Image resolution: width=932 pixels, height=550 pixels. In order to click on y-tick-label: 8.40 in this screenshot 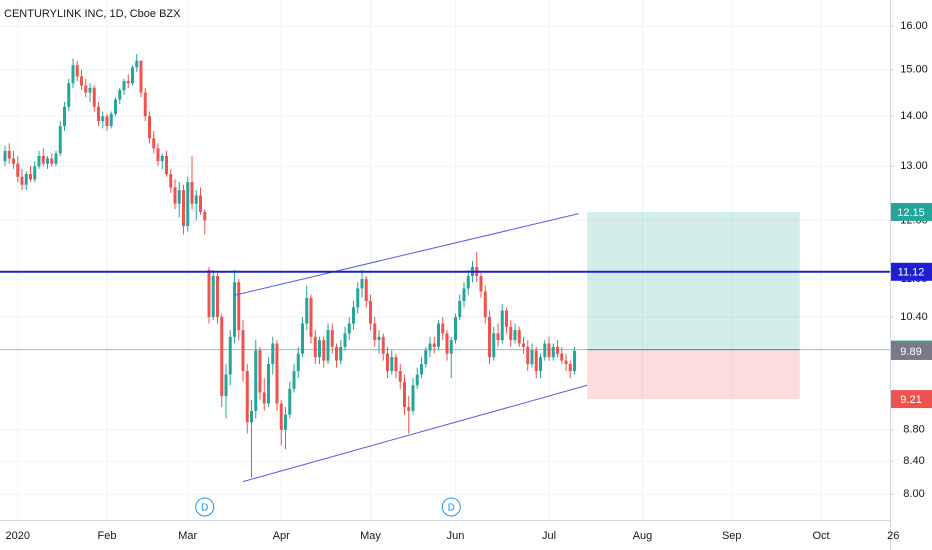, I will do `click(913, 461)`.